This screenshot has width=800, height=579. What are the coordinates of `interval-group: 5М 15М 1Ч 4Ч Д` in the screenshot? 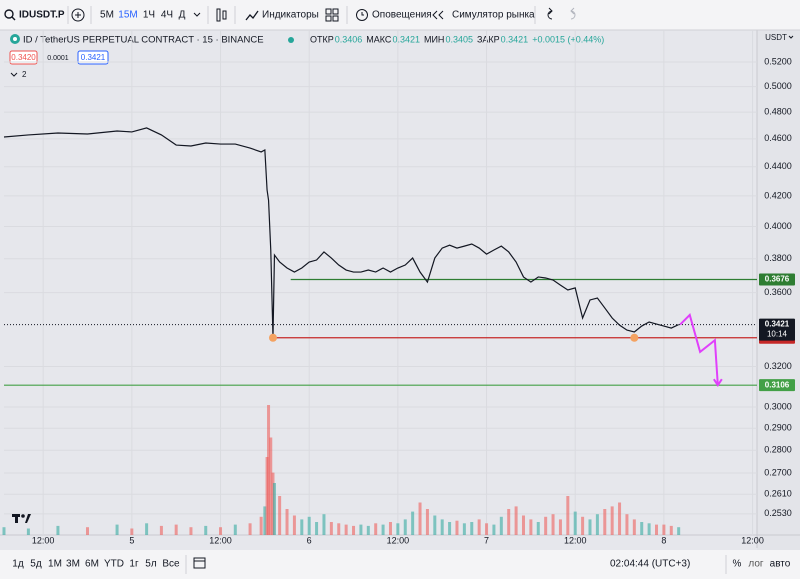 It's located at (143, 15).